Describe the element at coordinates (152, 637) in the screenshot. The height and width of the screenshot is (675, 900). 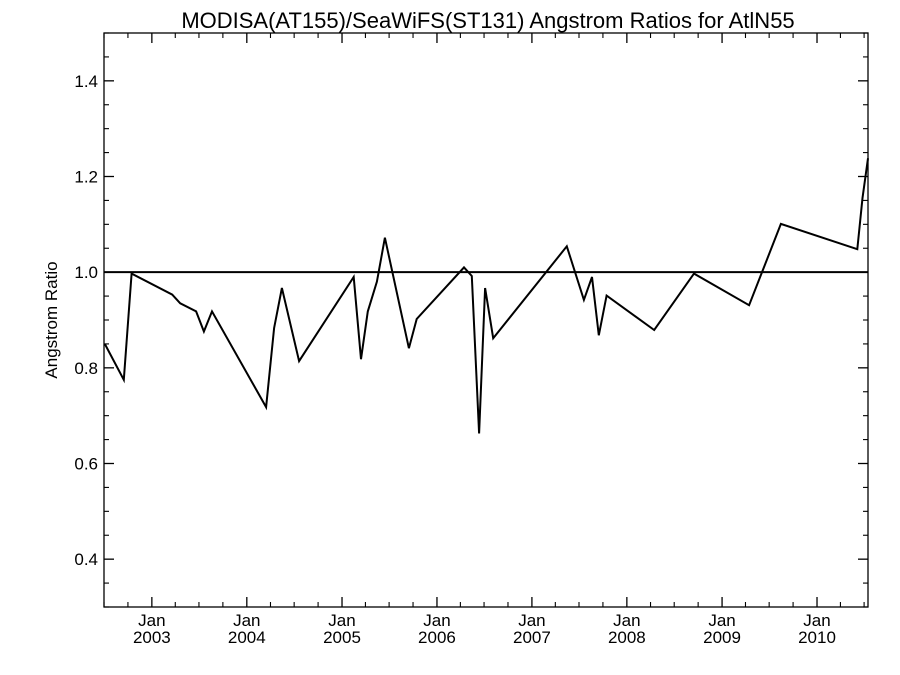
I see `x-tick-year: 2003` at that location.